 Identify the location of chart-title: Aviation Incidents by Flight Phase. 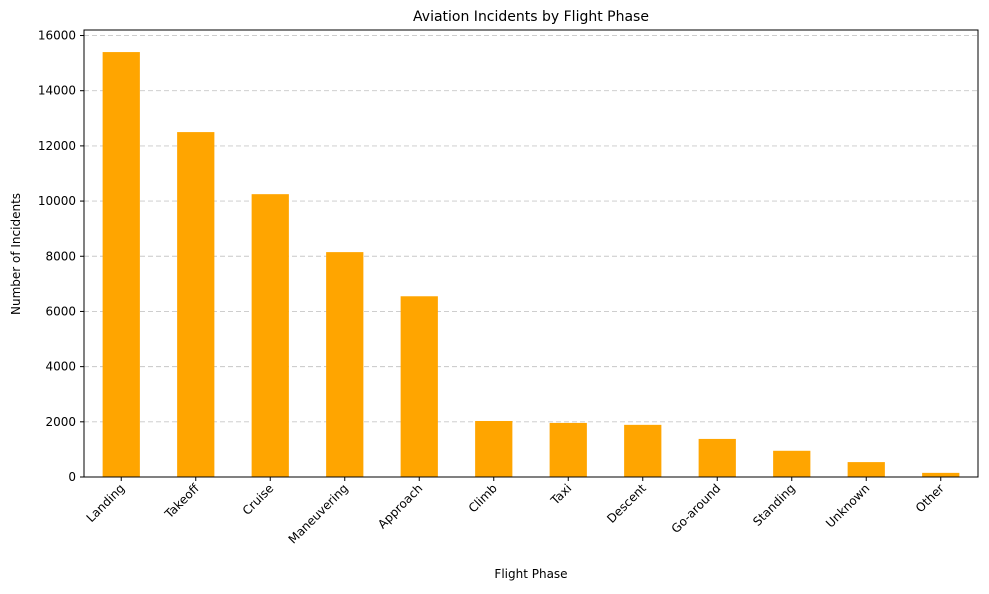
(531, 17).